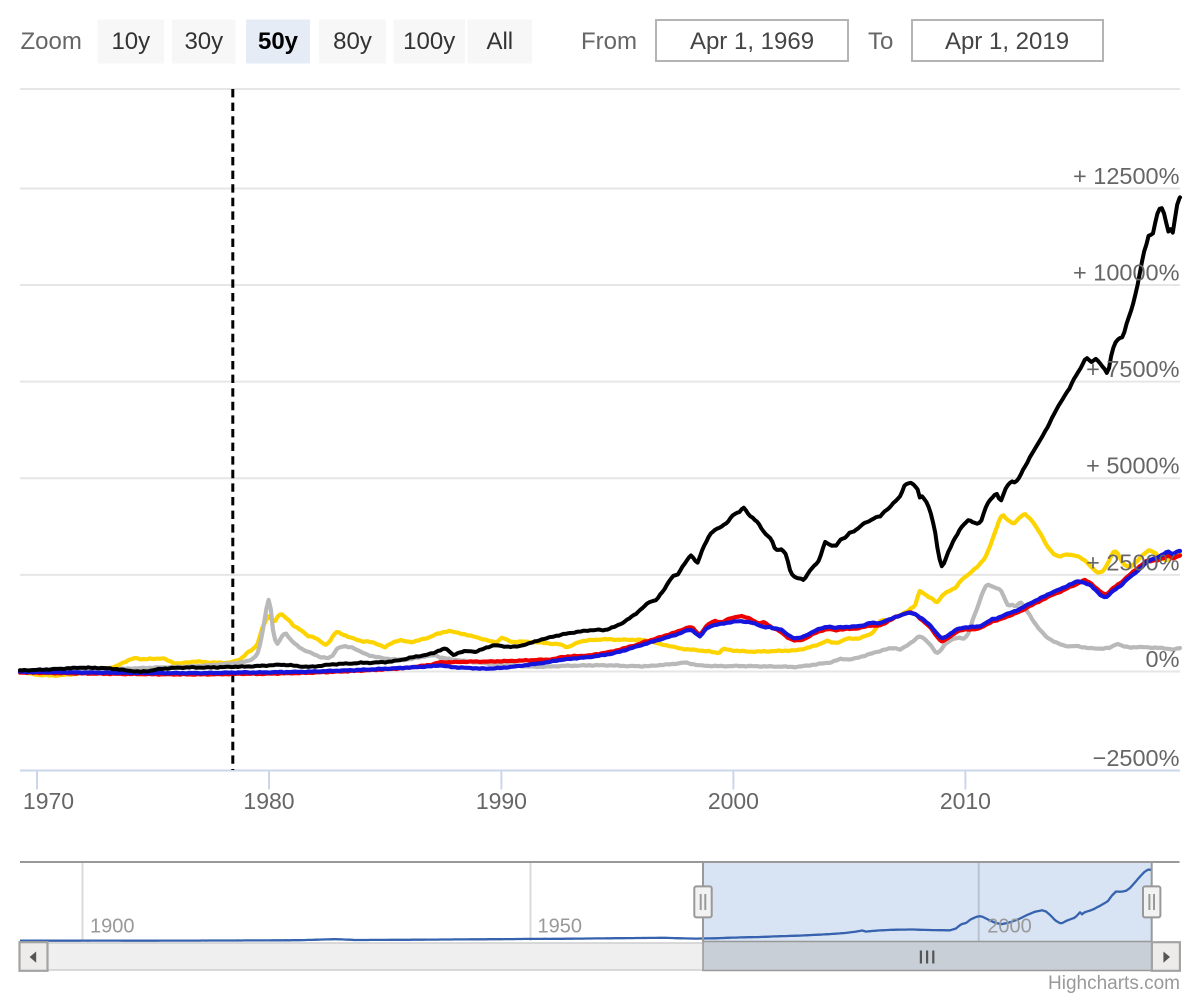  What do you see at coordinates (752, 41) in the screenshot?
I see `svg-text: Apr 1, 1969` at bounding box center [752, 41].